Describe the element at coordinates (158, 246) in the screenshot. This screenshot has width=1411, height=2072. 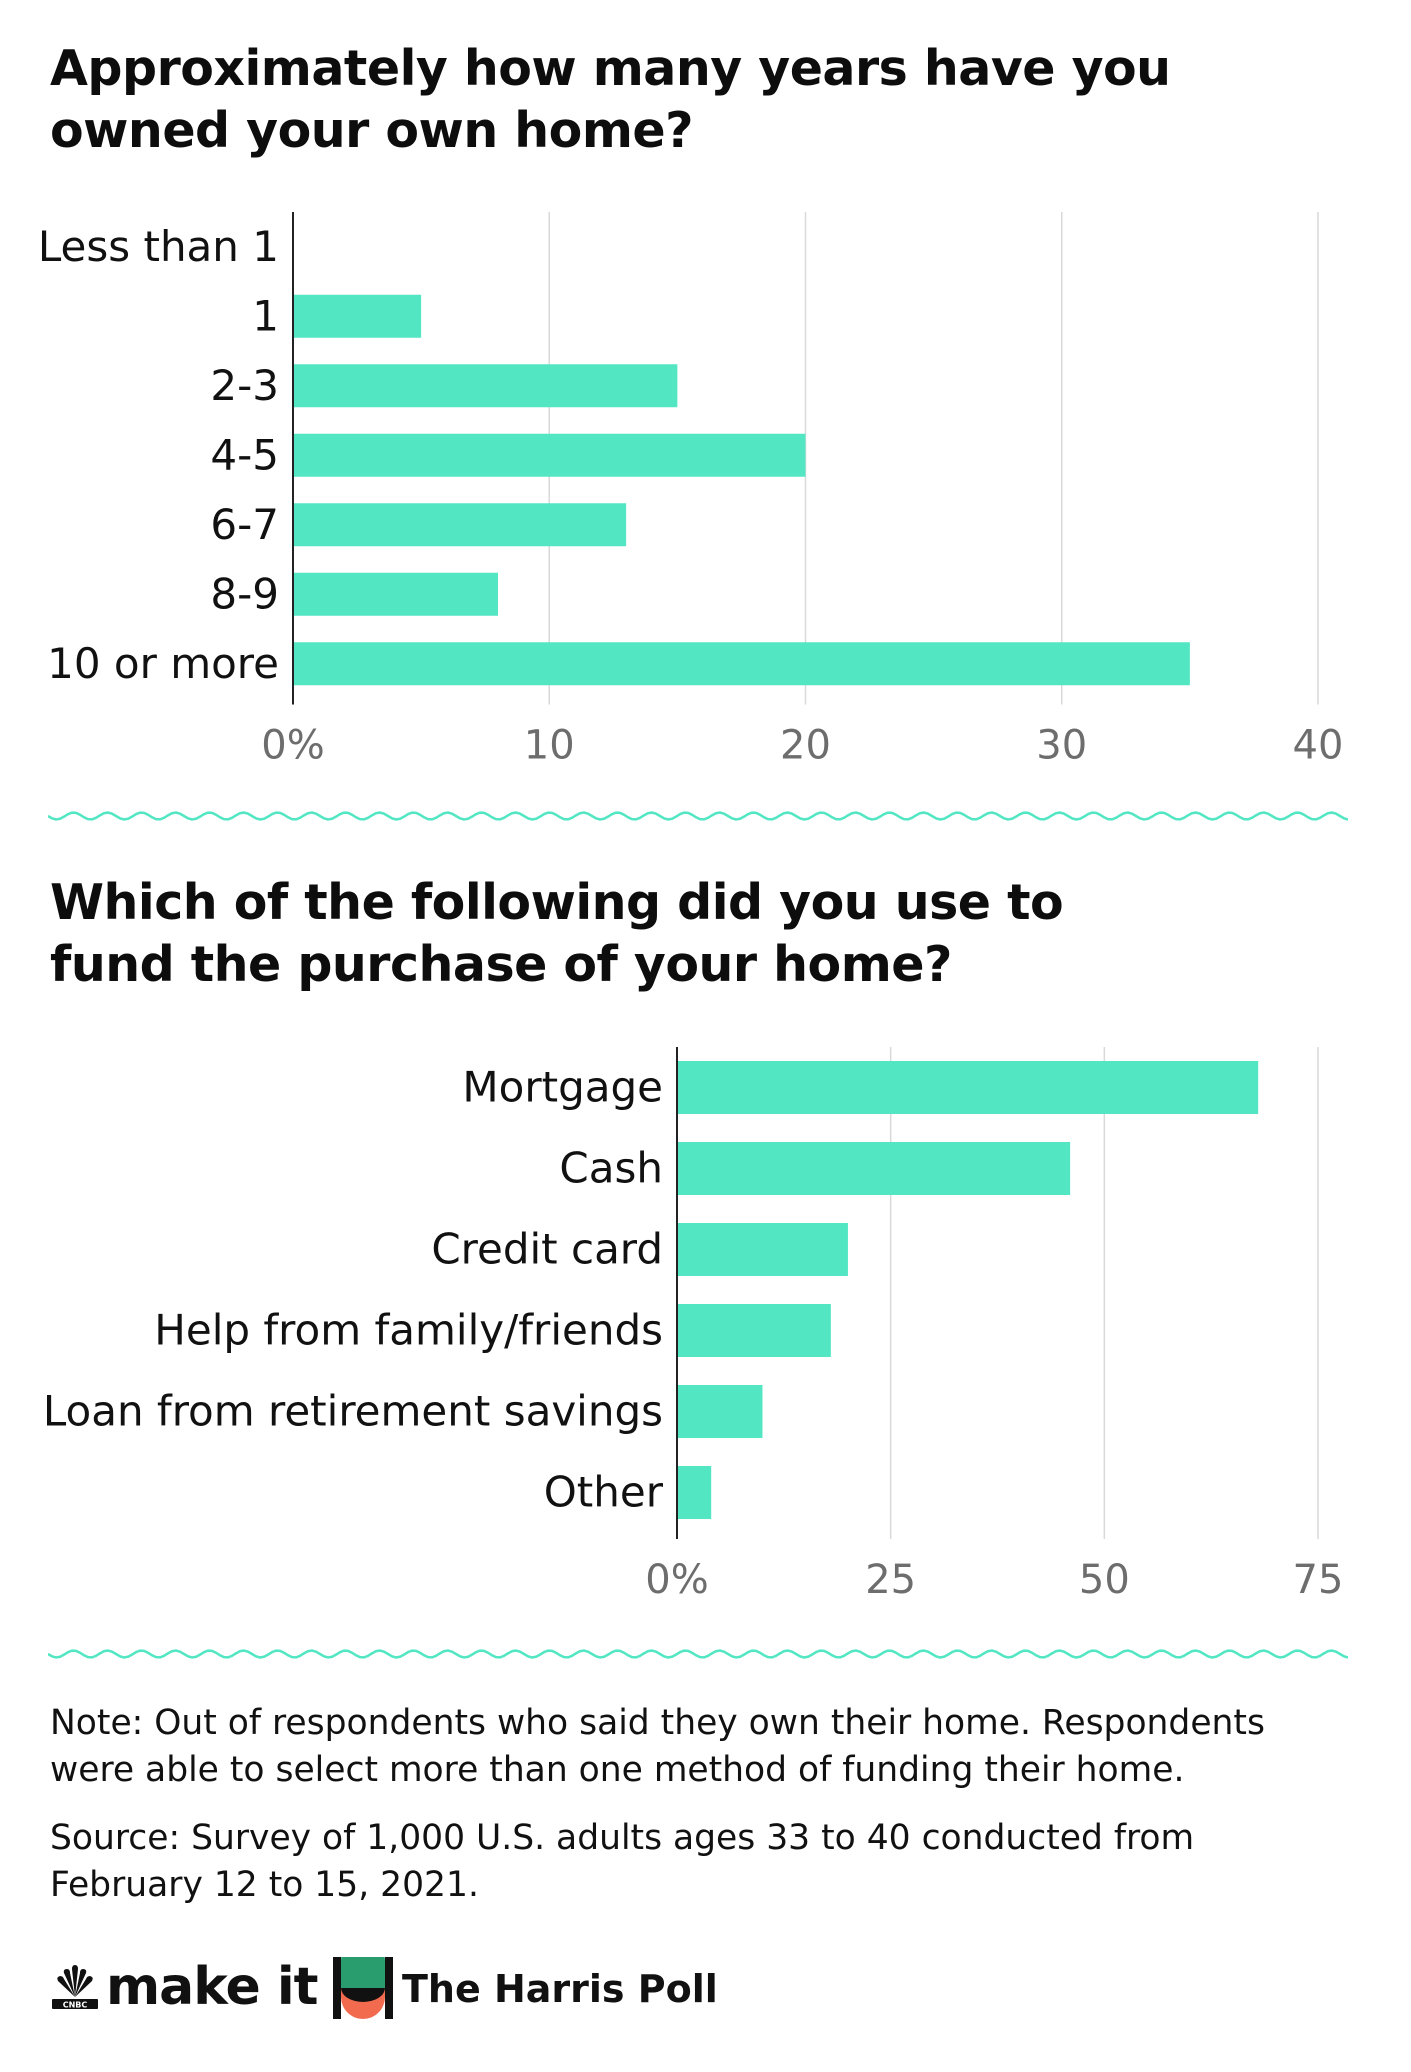
I see `chart1-category-label: Less than 1` at that location.